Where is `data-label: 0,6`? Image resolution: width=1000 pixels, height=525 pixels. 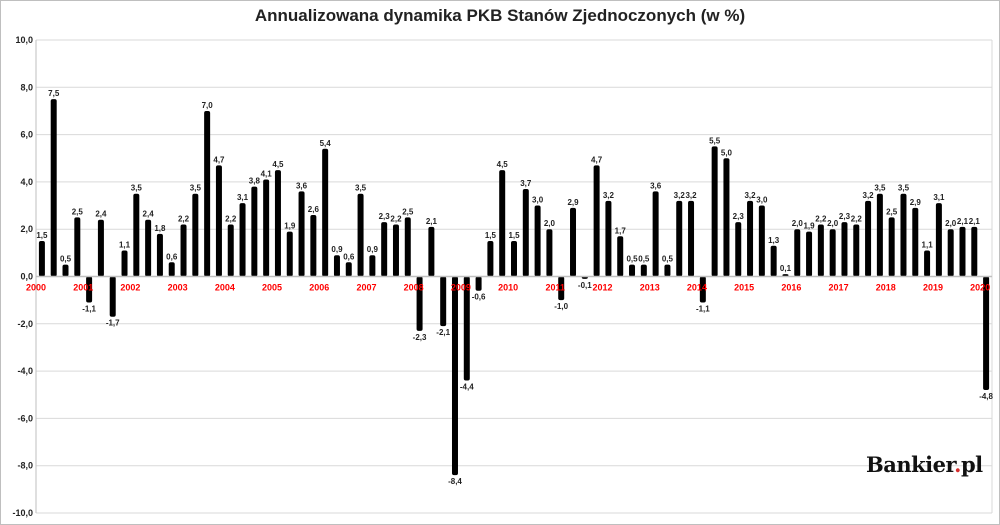 data-label: 0,6 is located at coordinates (172, 256).